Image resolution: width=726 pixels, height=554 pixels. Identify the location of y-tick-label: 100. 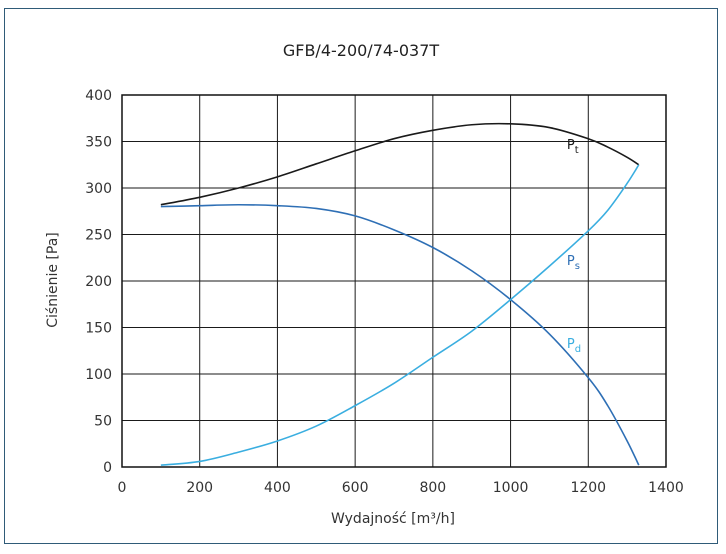
(98, 375).